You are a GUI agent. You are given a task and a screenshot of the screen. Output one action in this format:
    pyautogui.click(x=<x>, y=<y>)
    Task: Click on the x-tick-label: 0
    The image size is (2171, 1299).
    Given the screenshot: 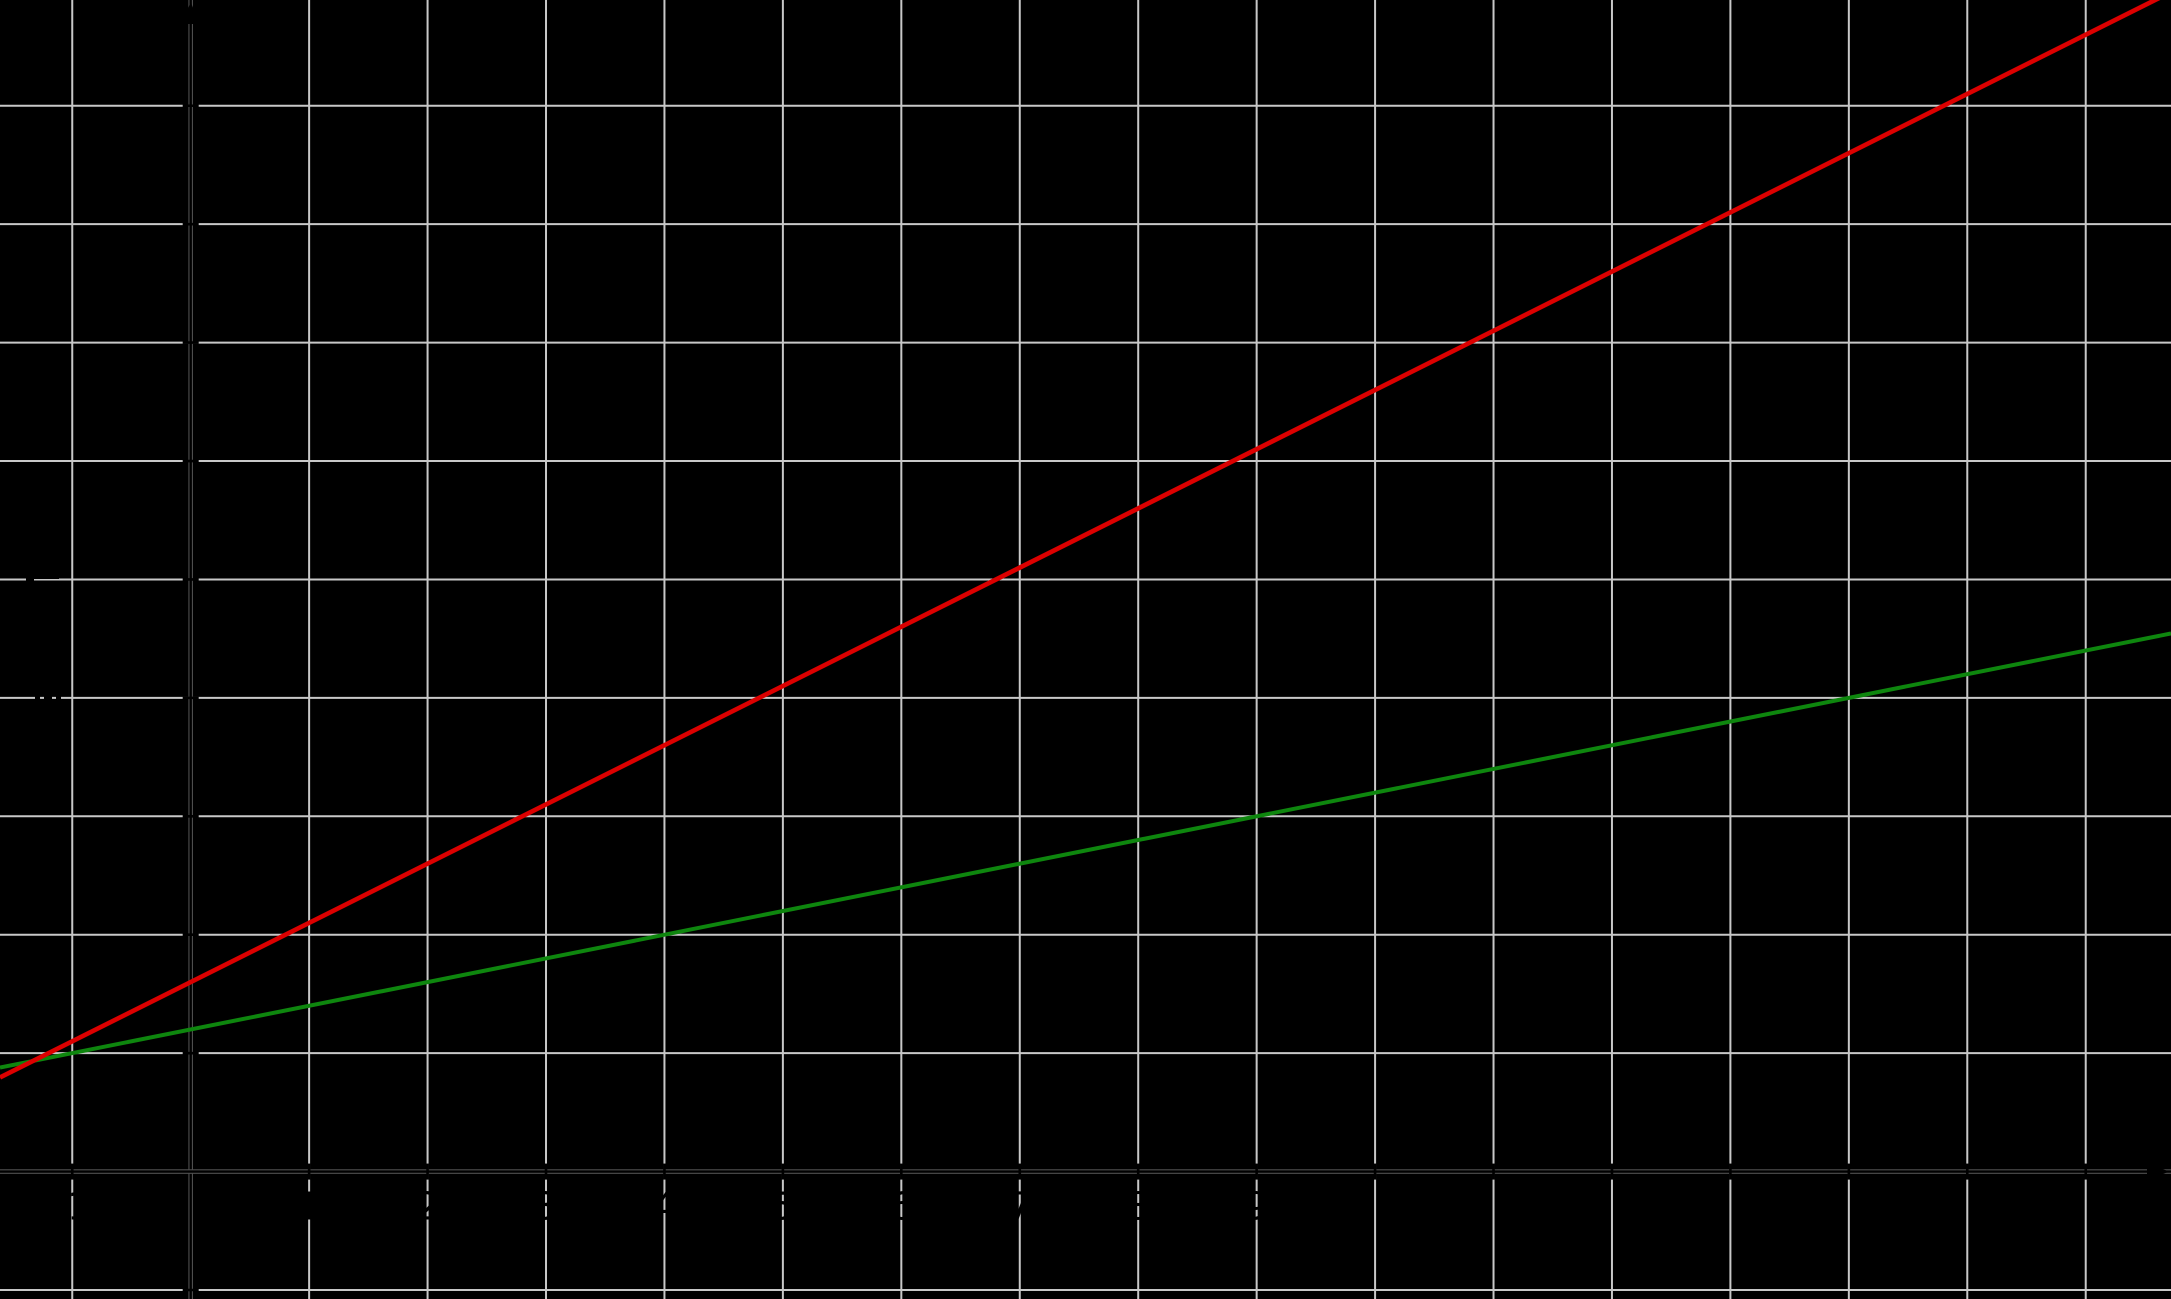 What is the action you would take?
    pyautogui.click(x=171, y=1207)
    